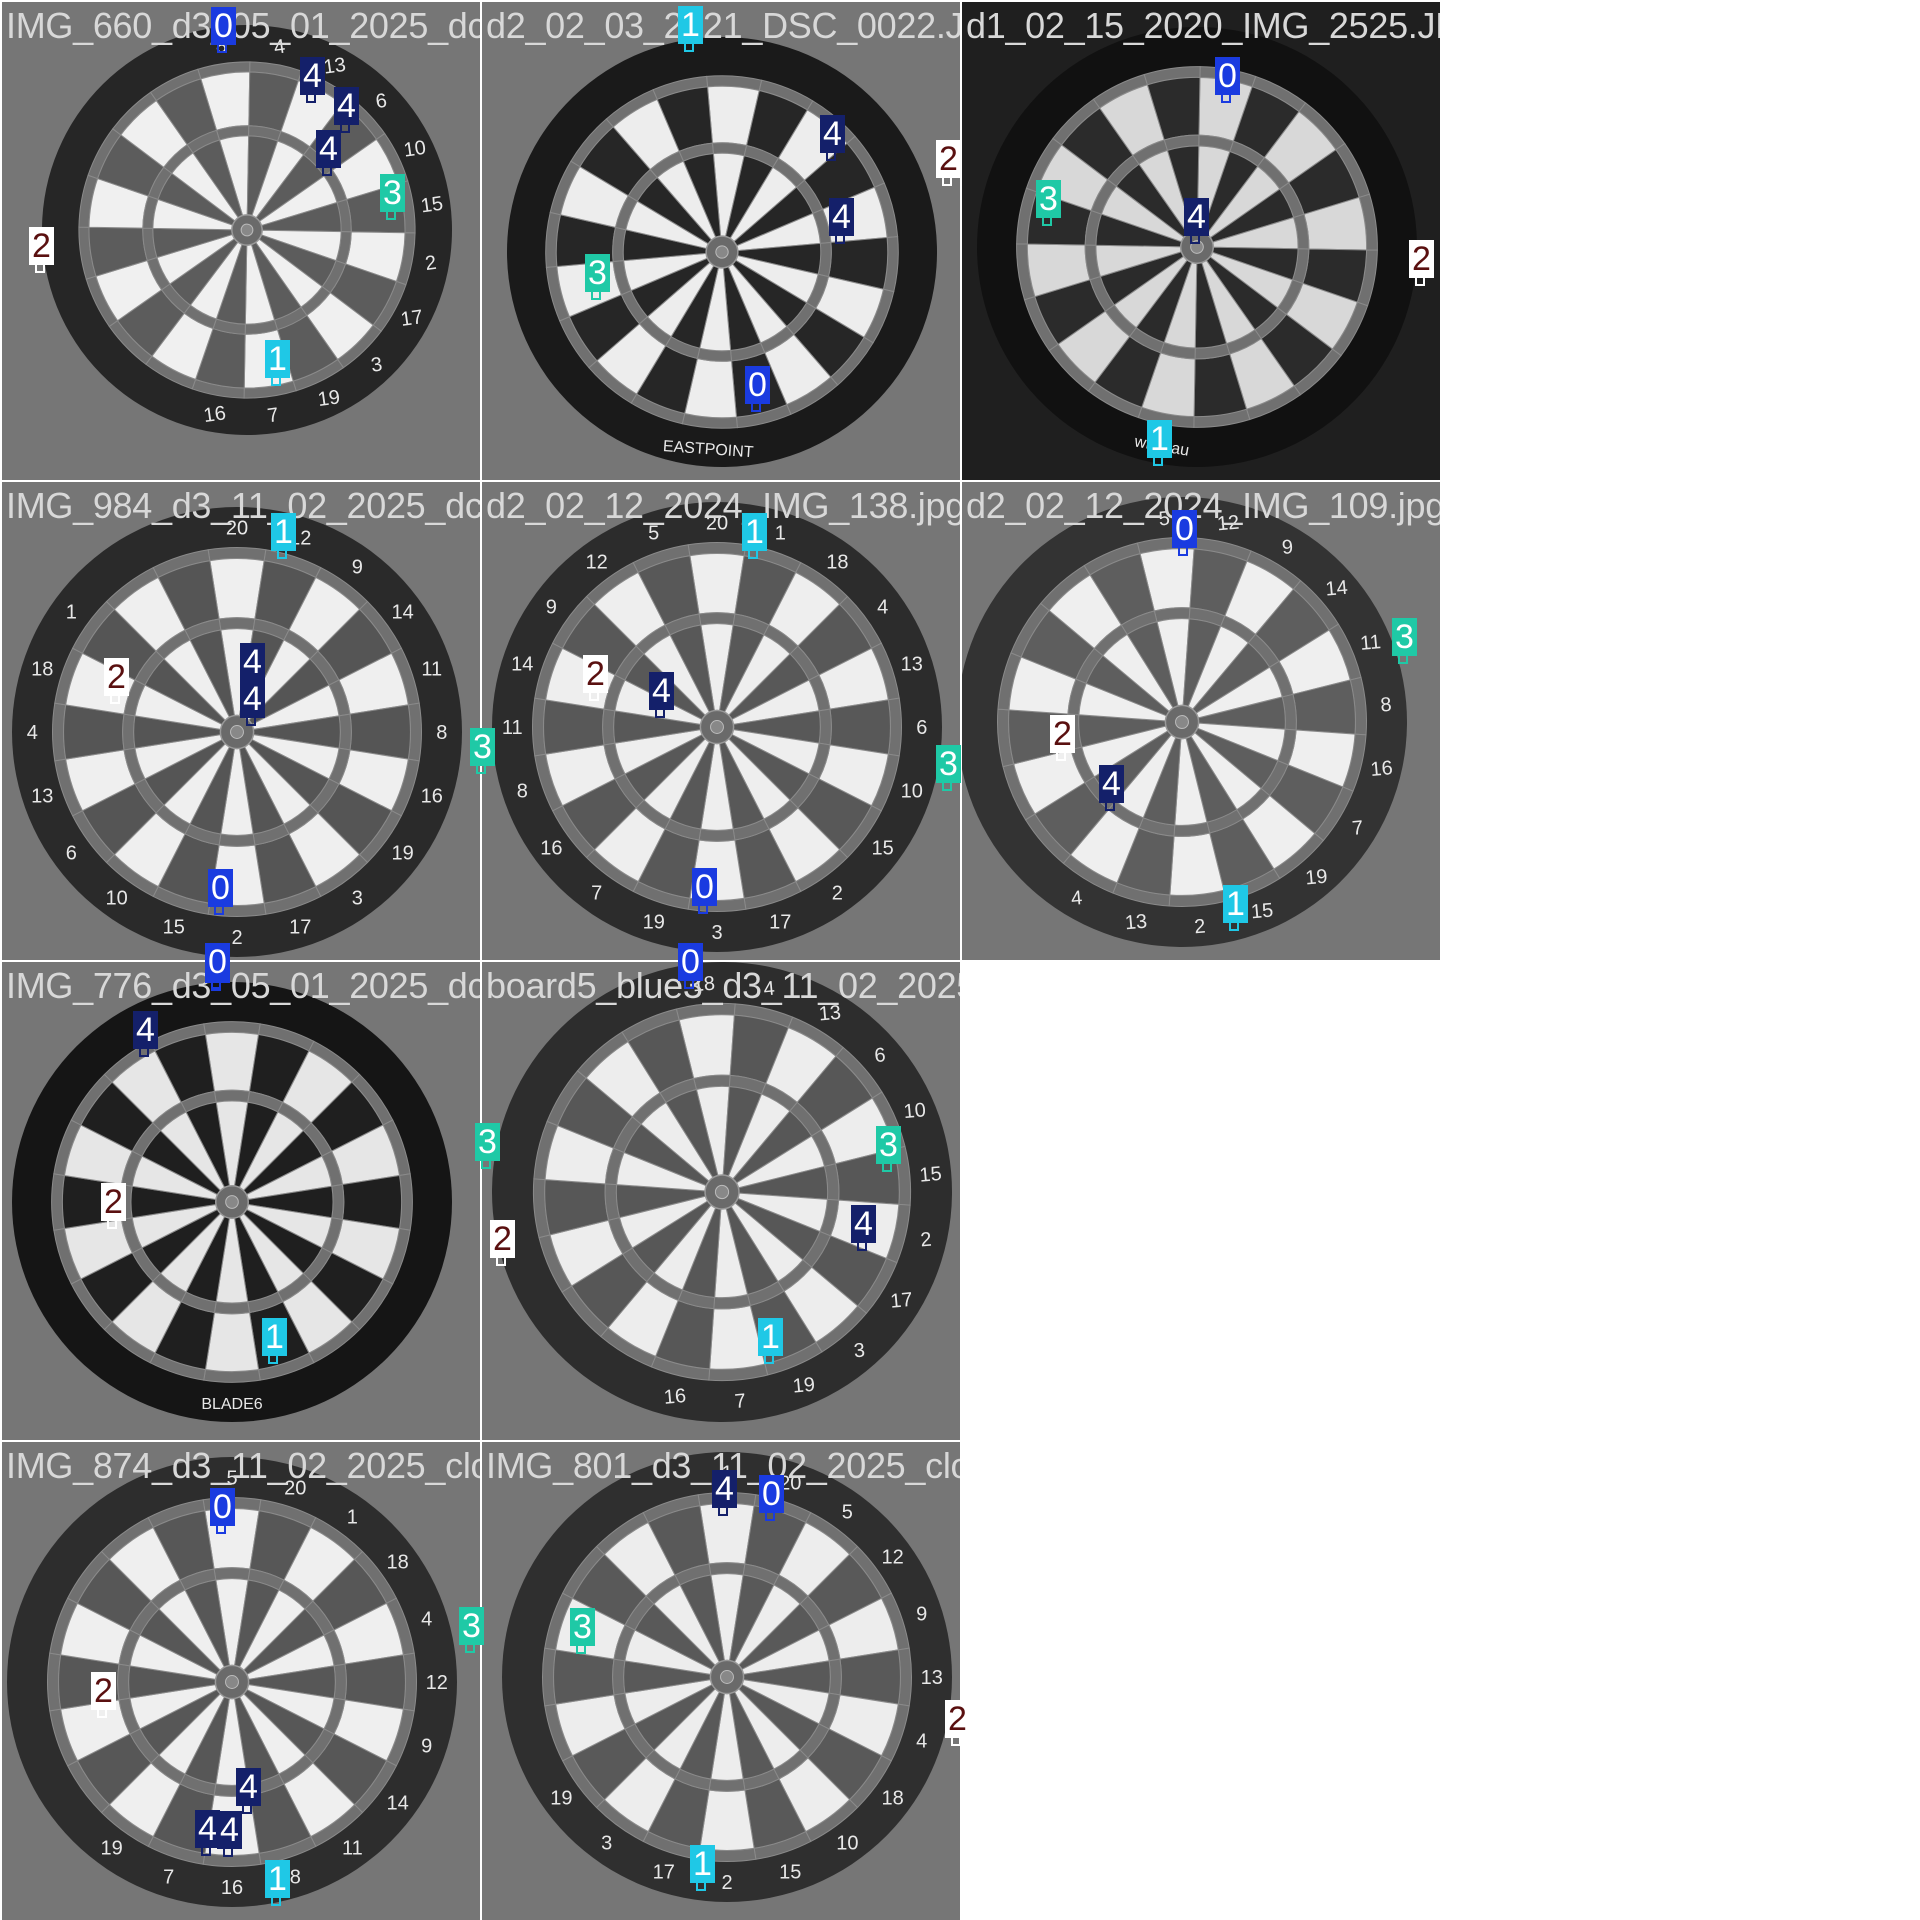 This screenshot has height=1920, width=1920. I want to click on board-number: 1, so click(352, 1517).